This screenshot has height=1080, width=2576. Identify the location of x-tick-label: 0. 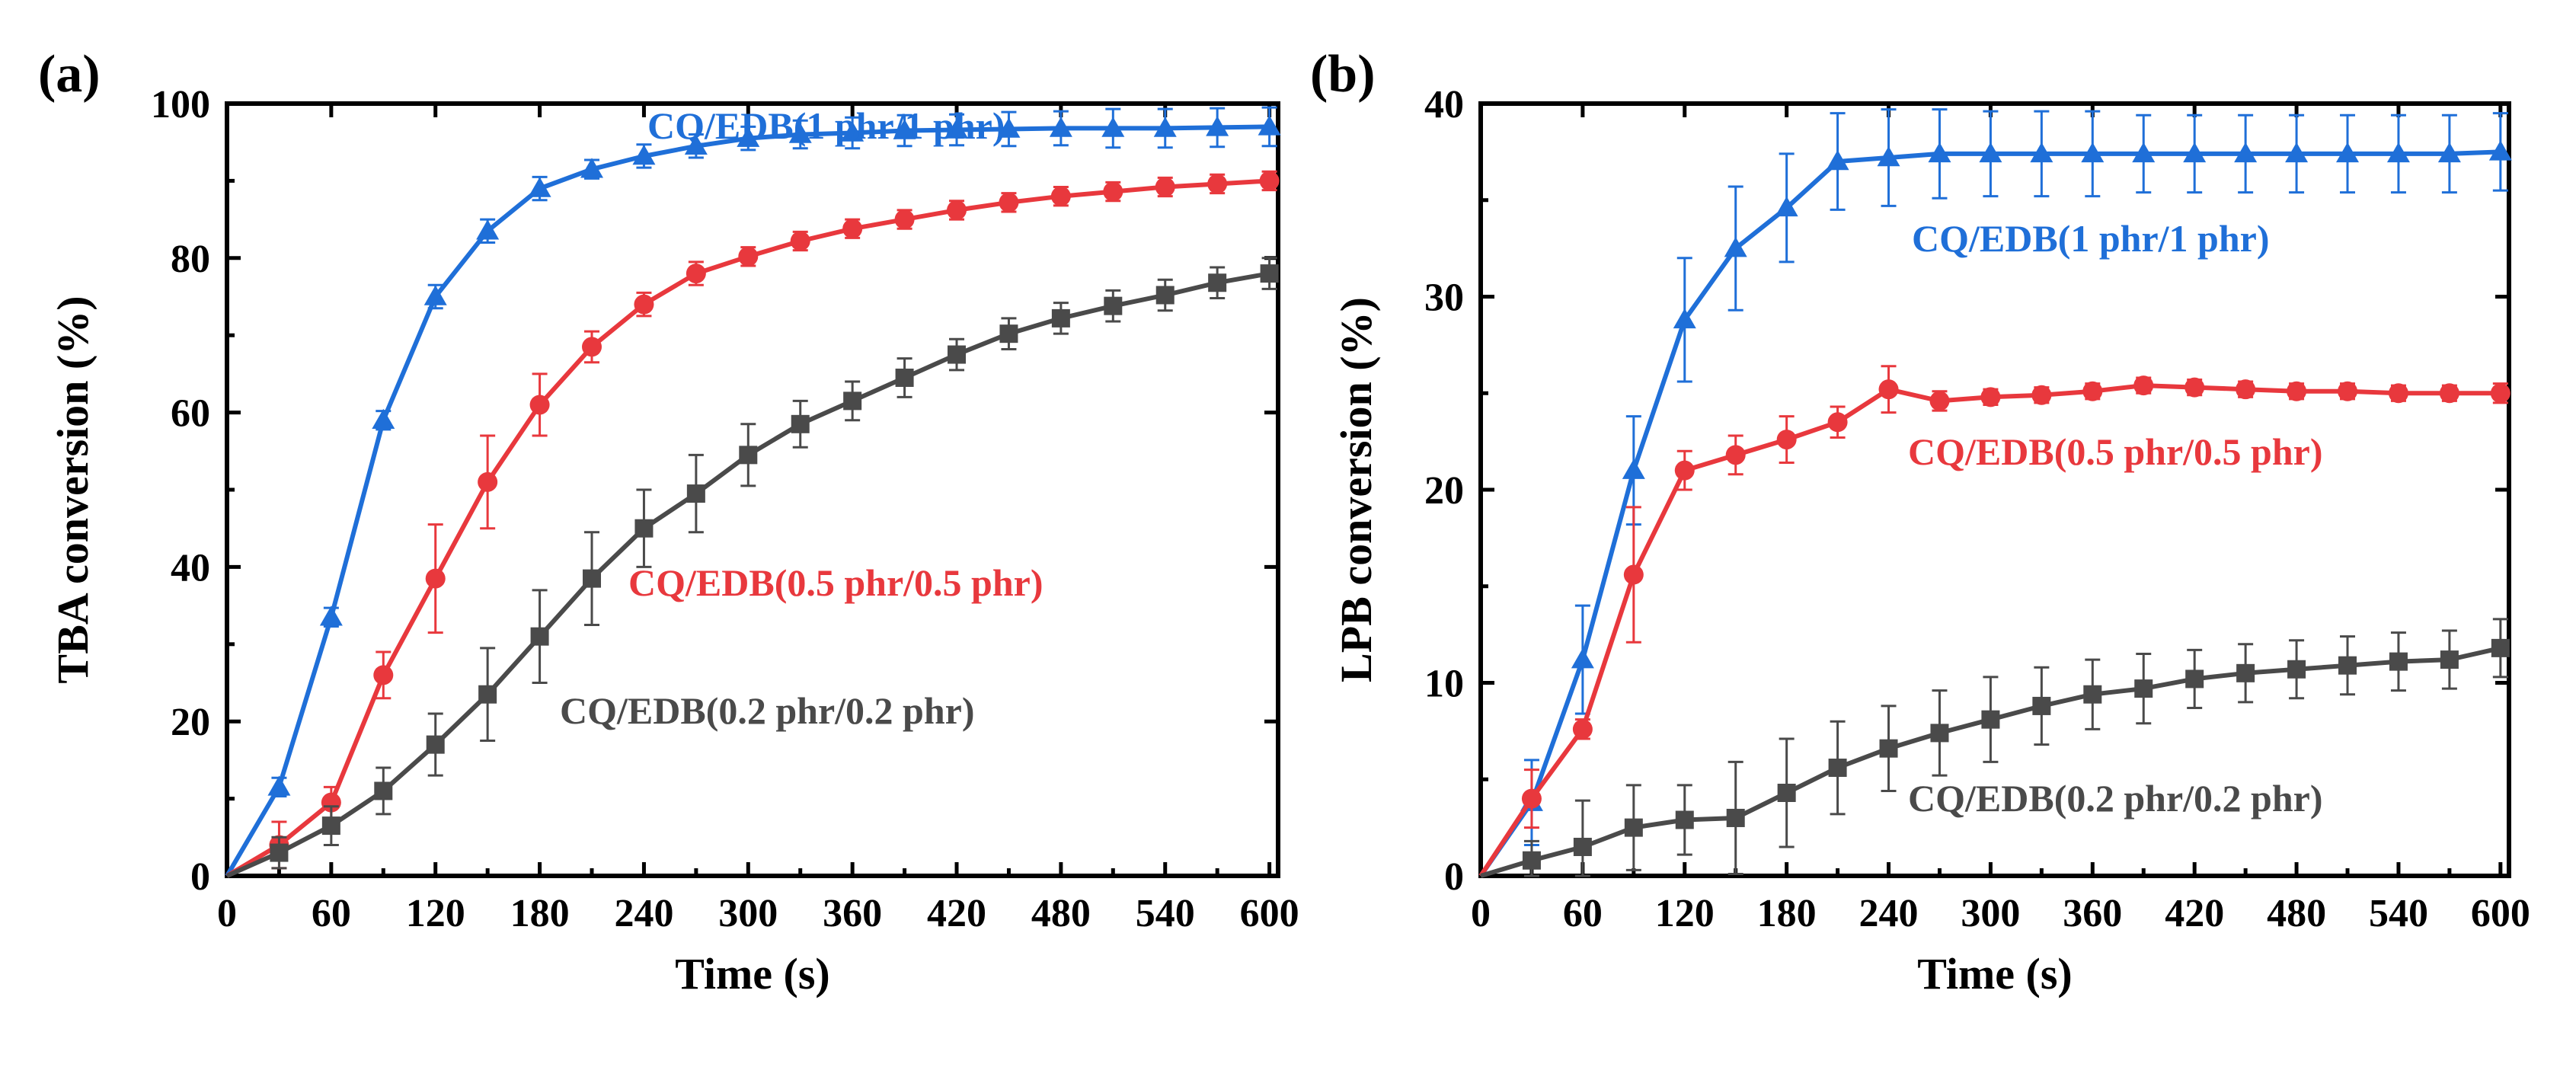
(227, 913).